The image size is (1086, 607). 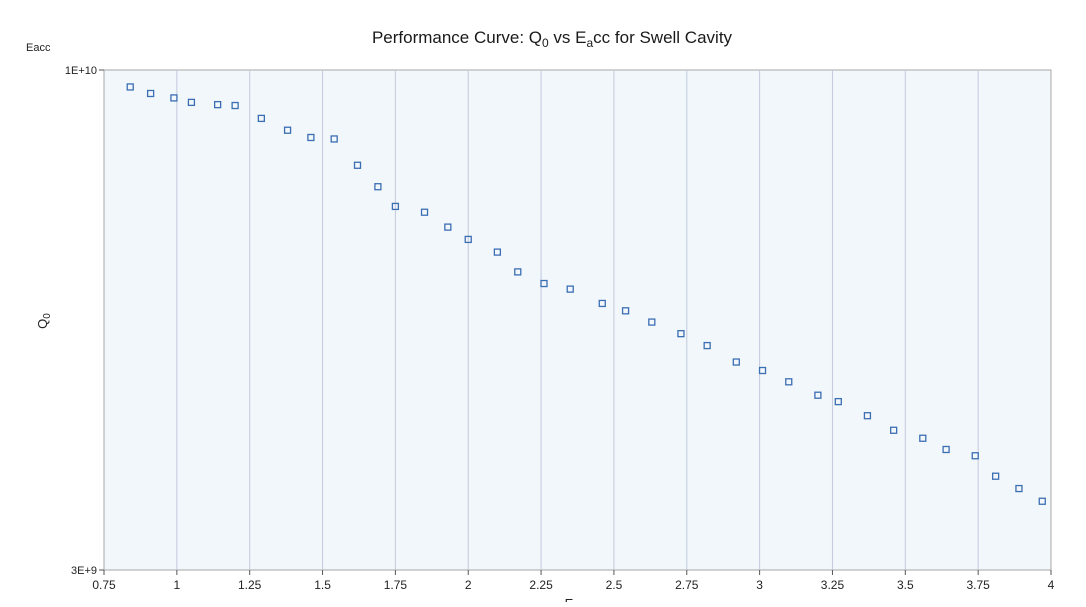 I want to click on y-tick-label: 1E+10, so click(x=81, y=71).